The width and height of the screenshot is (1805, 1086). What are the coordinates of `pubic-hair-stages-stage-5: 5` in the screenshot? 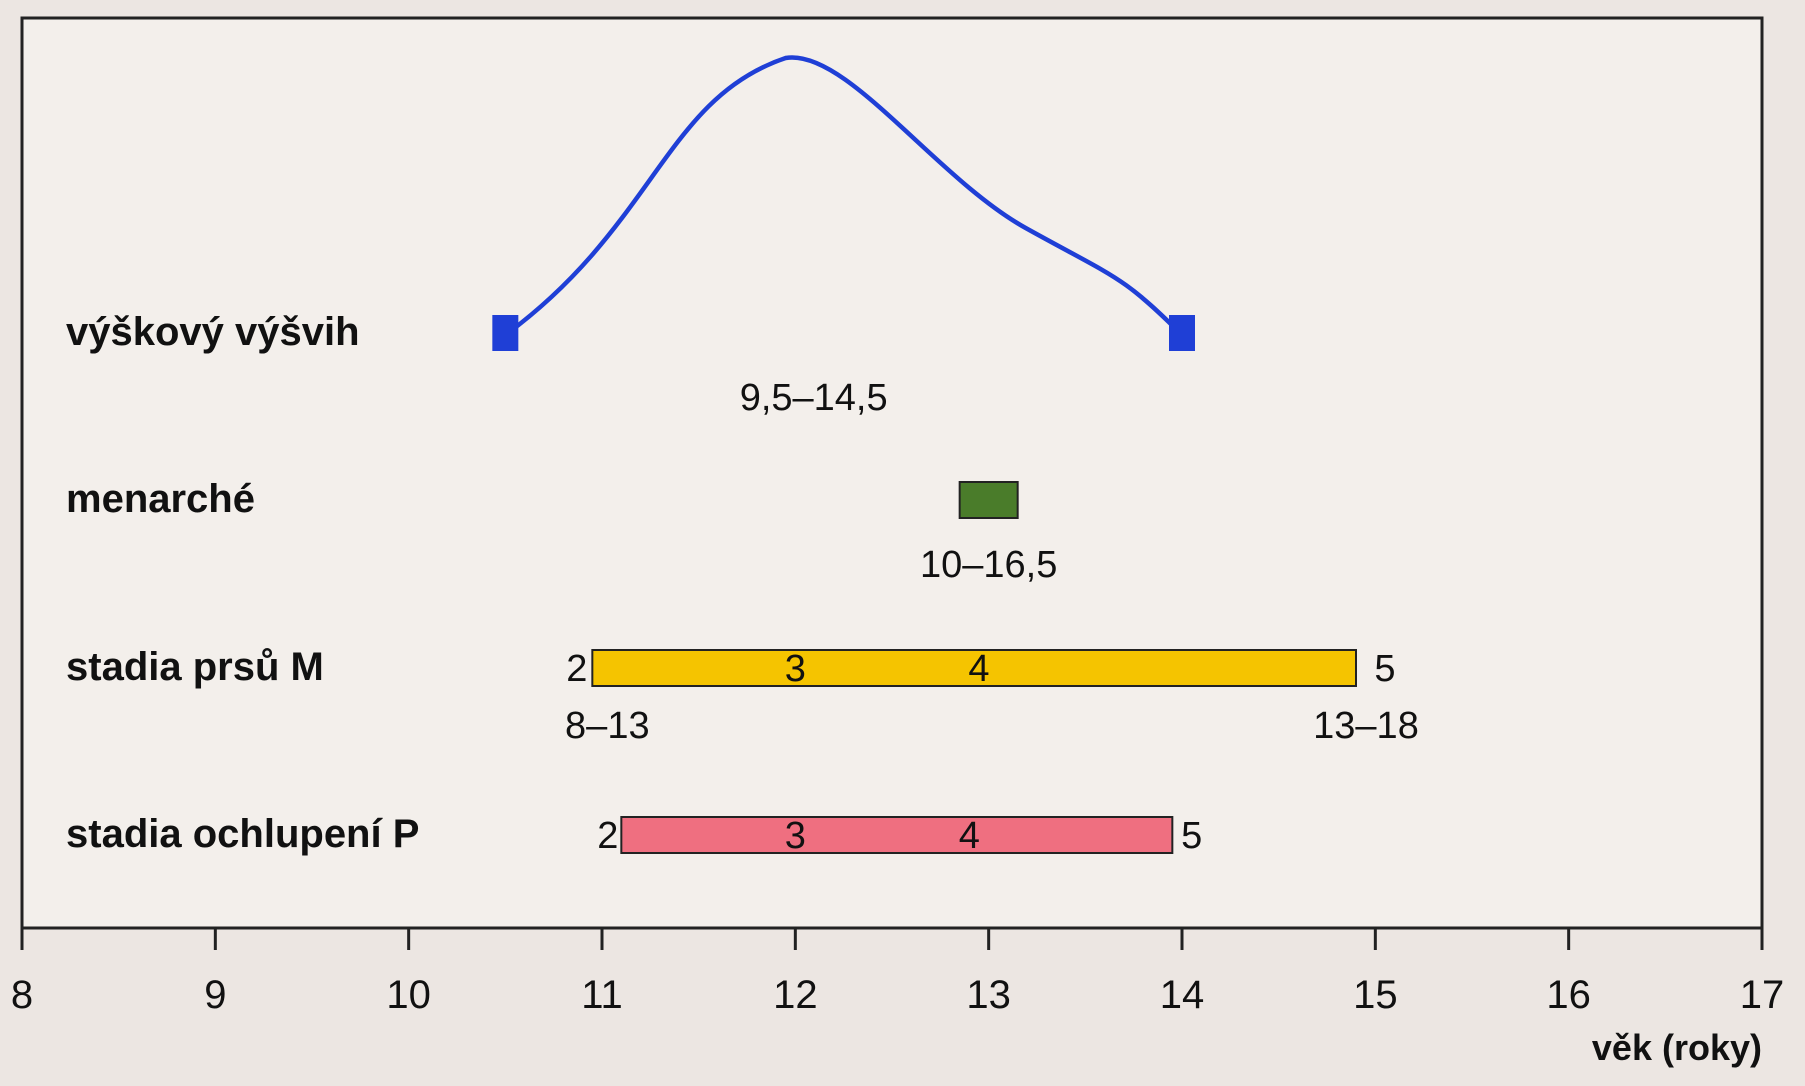 It's located at (1191, 836).